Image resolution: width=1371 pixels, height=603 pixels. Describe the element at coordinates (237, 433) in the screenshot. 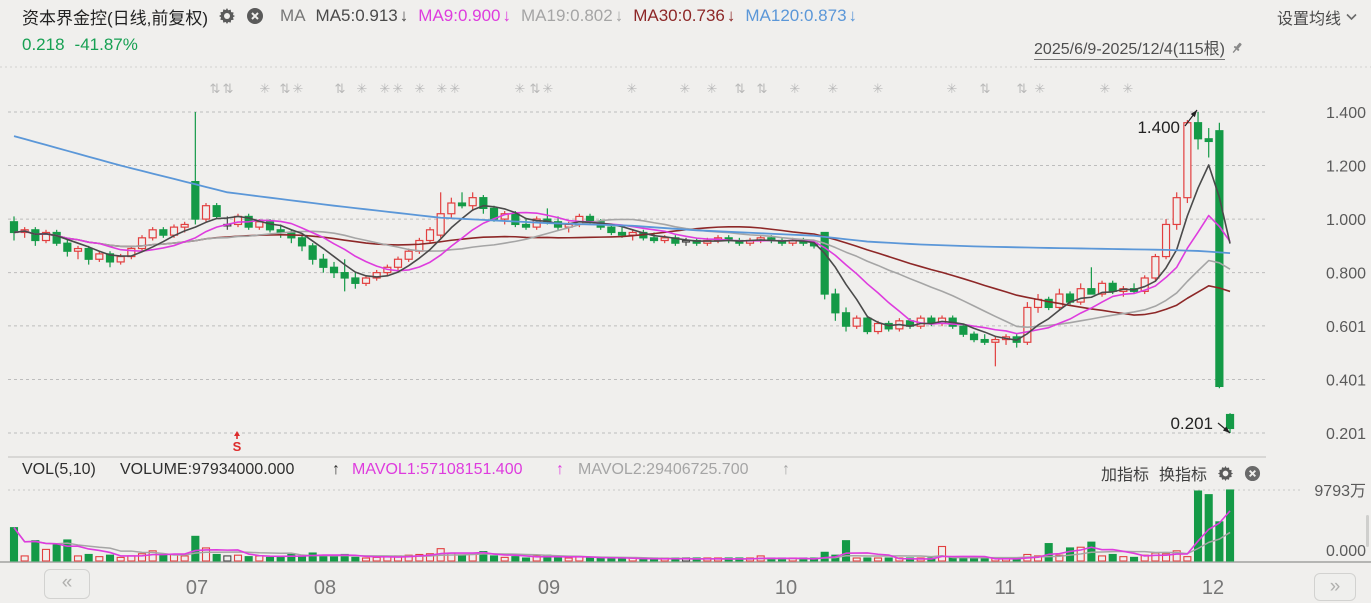

I see `split-event-arrow` at that location.